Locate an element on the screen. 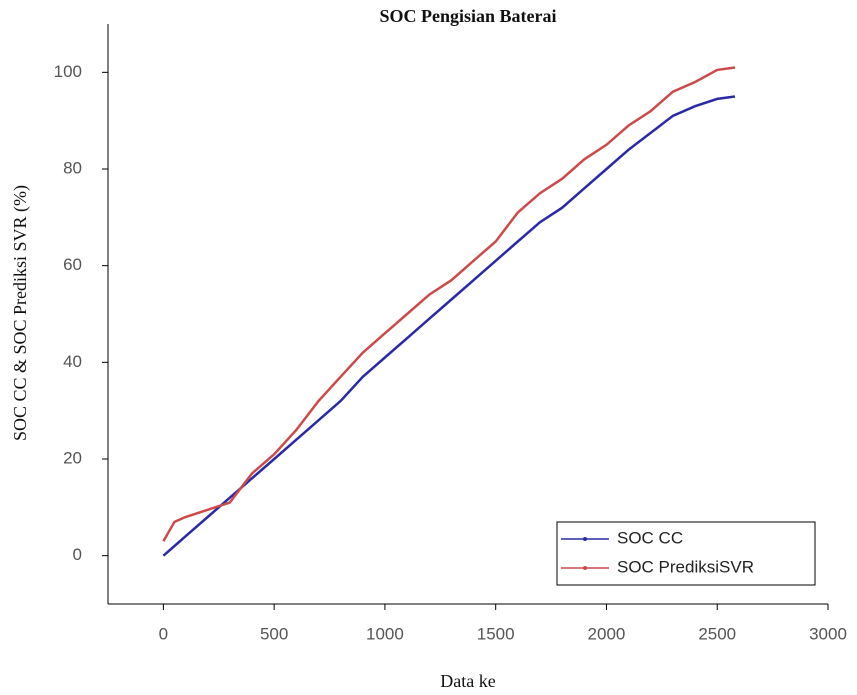 This screenshot has height=695, width=857. x-axis-label: Data ke is located at coordinates (467, 681).